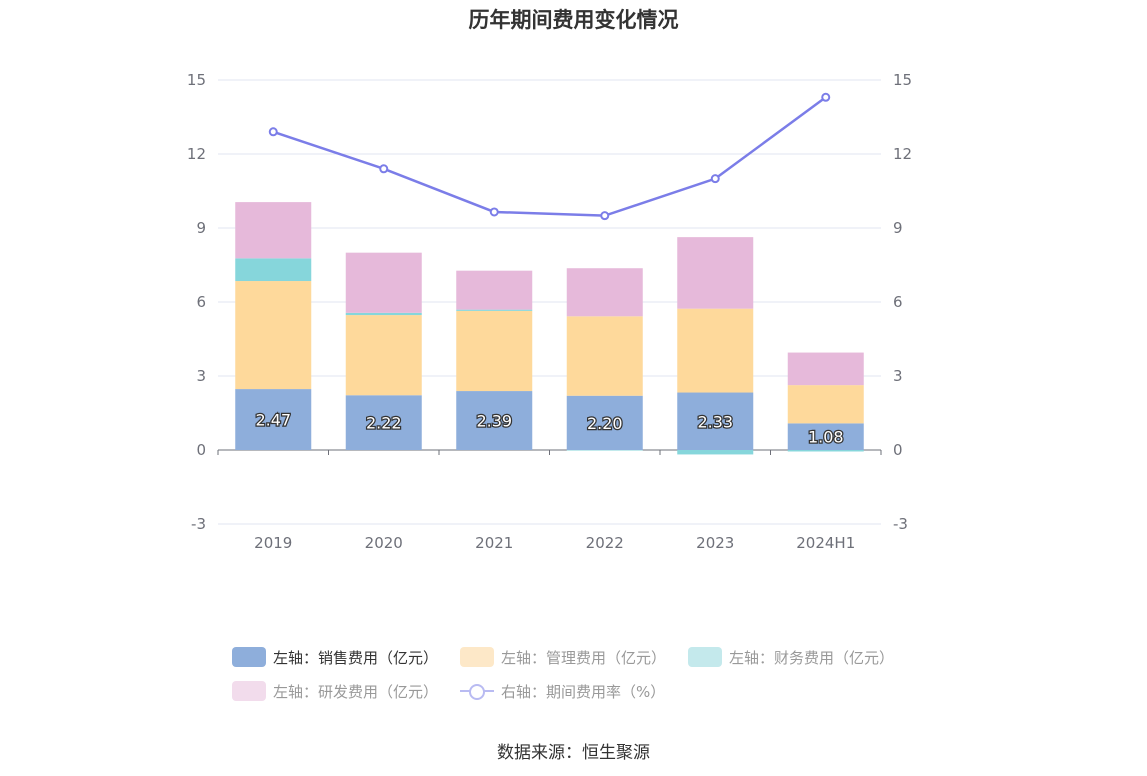 This screenshot has width=1147, height=776. I want to click on data-label: 2.20, so click(605, 423).